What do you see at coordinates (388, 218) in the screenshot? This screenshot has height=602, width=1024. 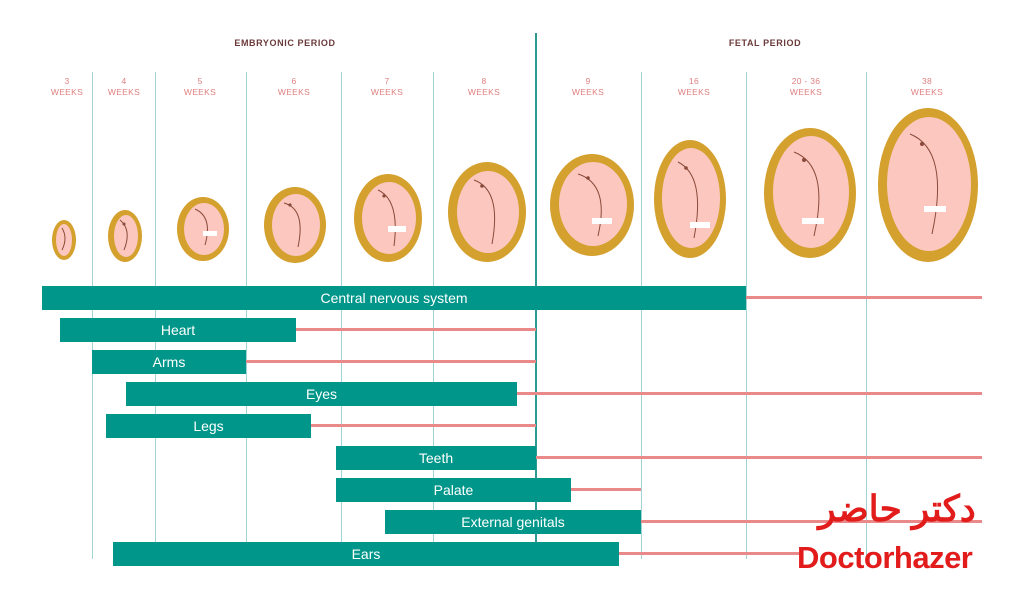 I see `embryo-week-7-illustration` at bounding box center [388, 218].